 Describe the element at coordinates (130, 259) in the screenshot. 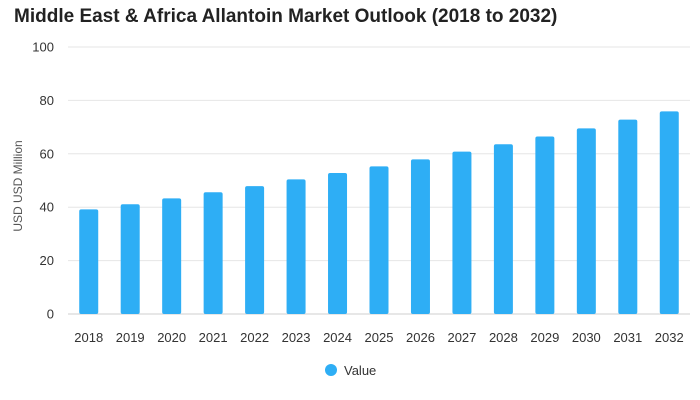

I see `bar-2019` at that location.